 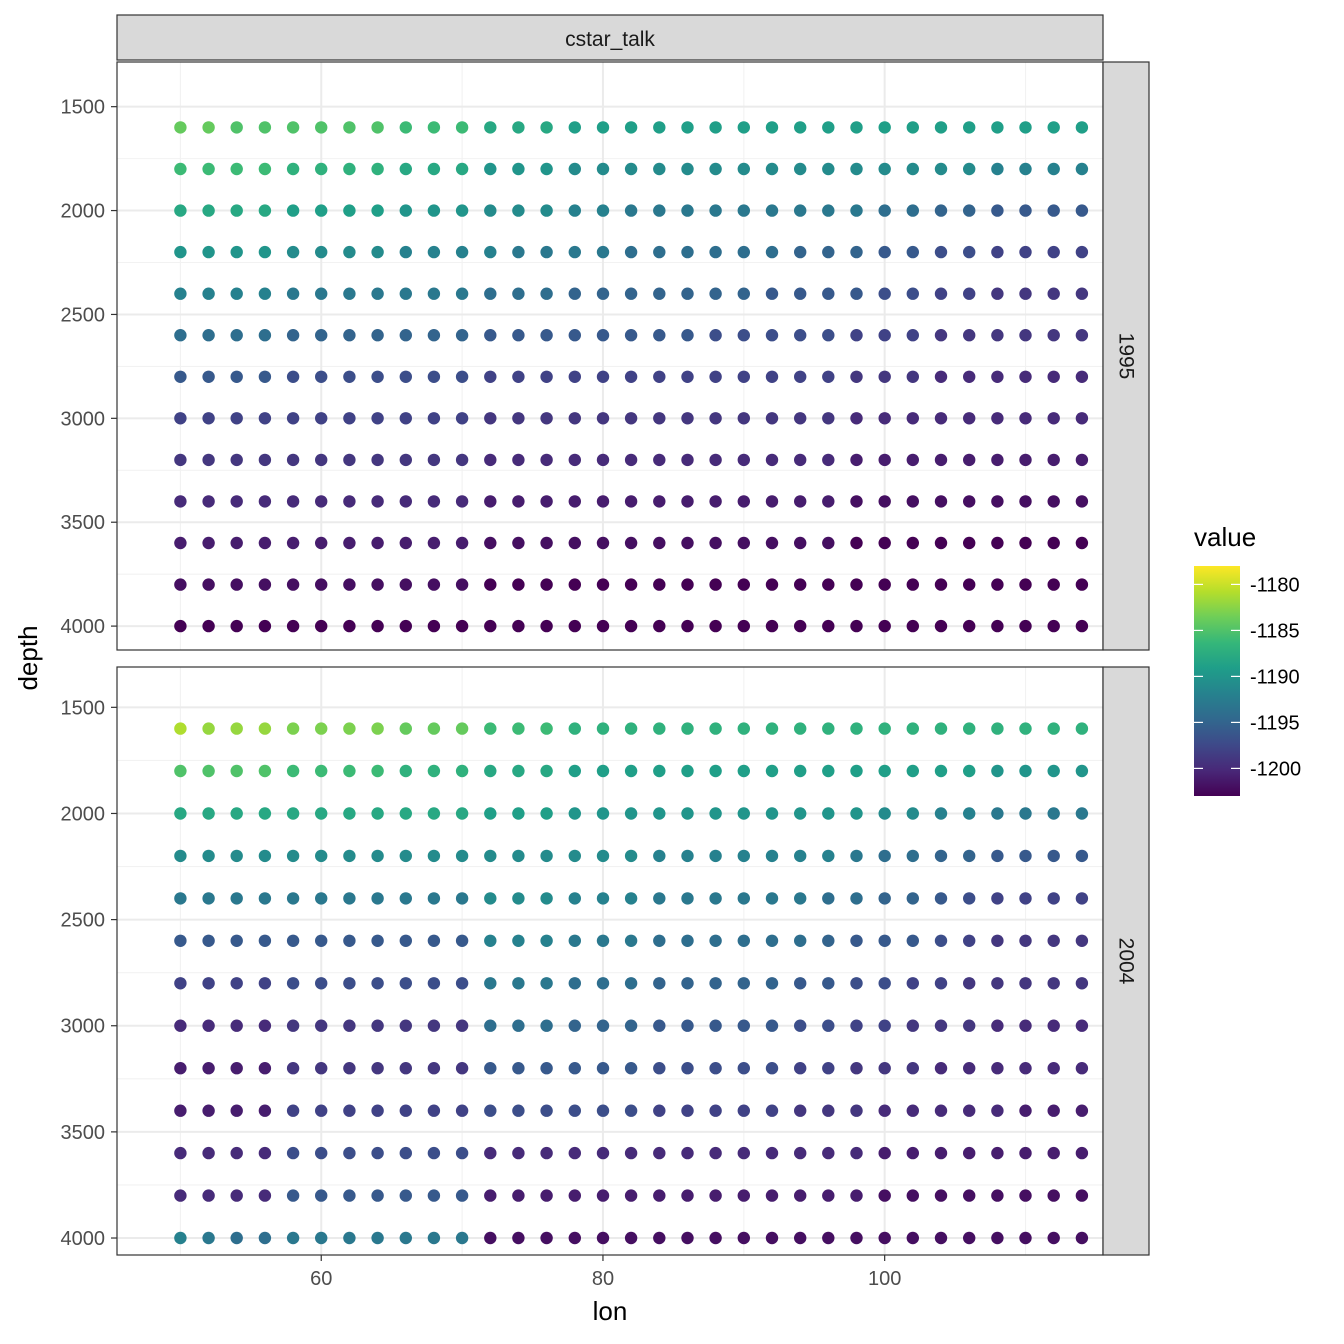 I want to click on y-tick-label: 1500, so click(x=83, y=108).